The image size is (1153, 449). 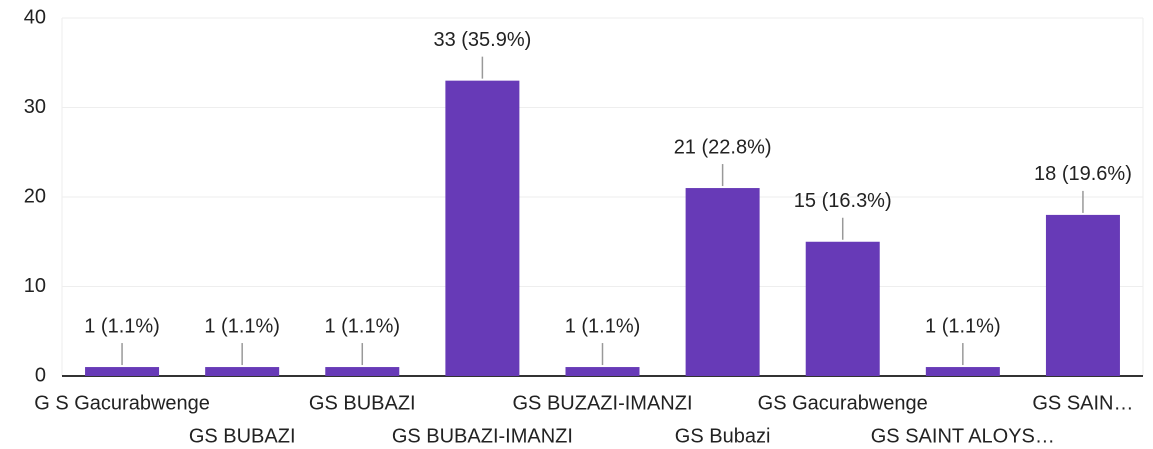 What do you see at coordinates (35, 107) in the screenshot?
I see `y-tick-label: 30` at bounding box center [35, 107].